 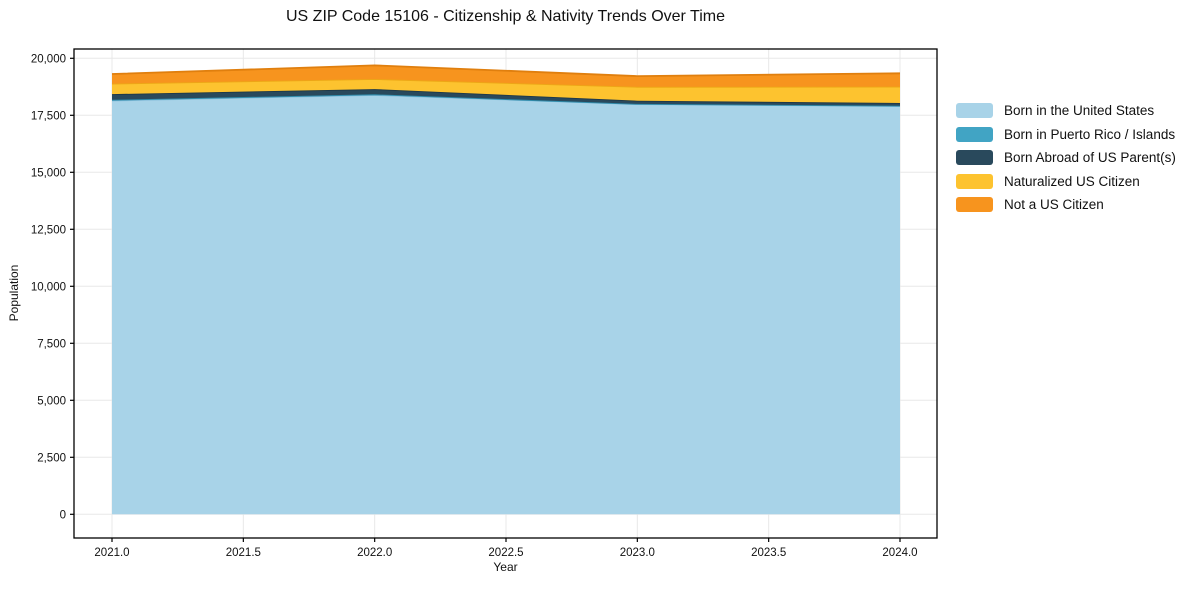 What do you see at coordinates (51, 344) in the screenshot?
I see `y-tick-label: 7,500` at bounding box center [51, 344].